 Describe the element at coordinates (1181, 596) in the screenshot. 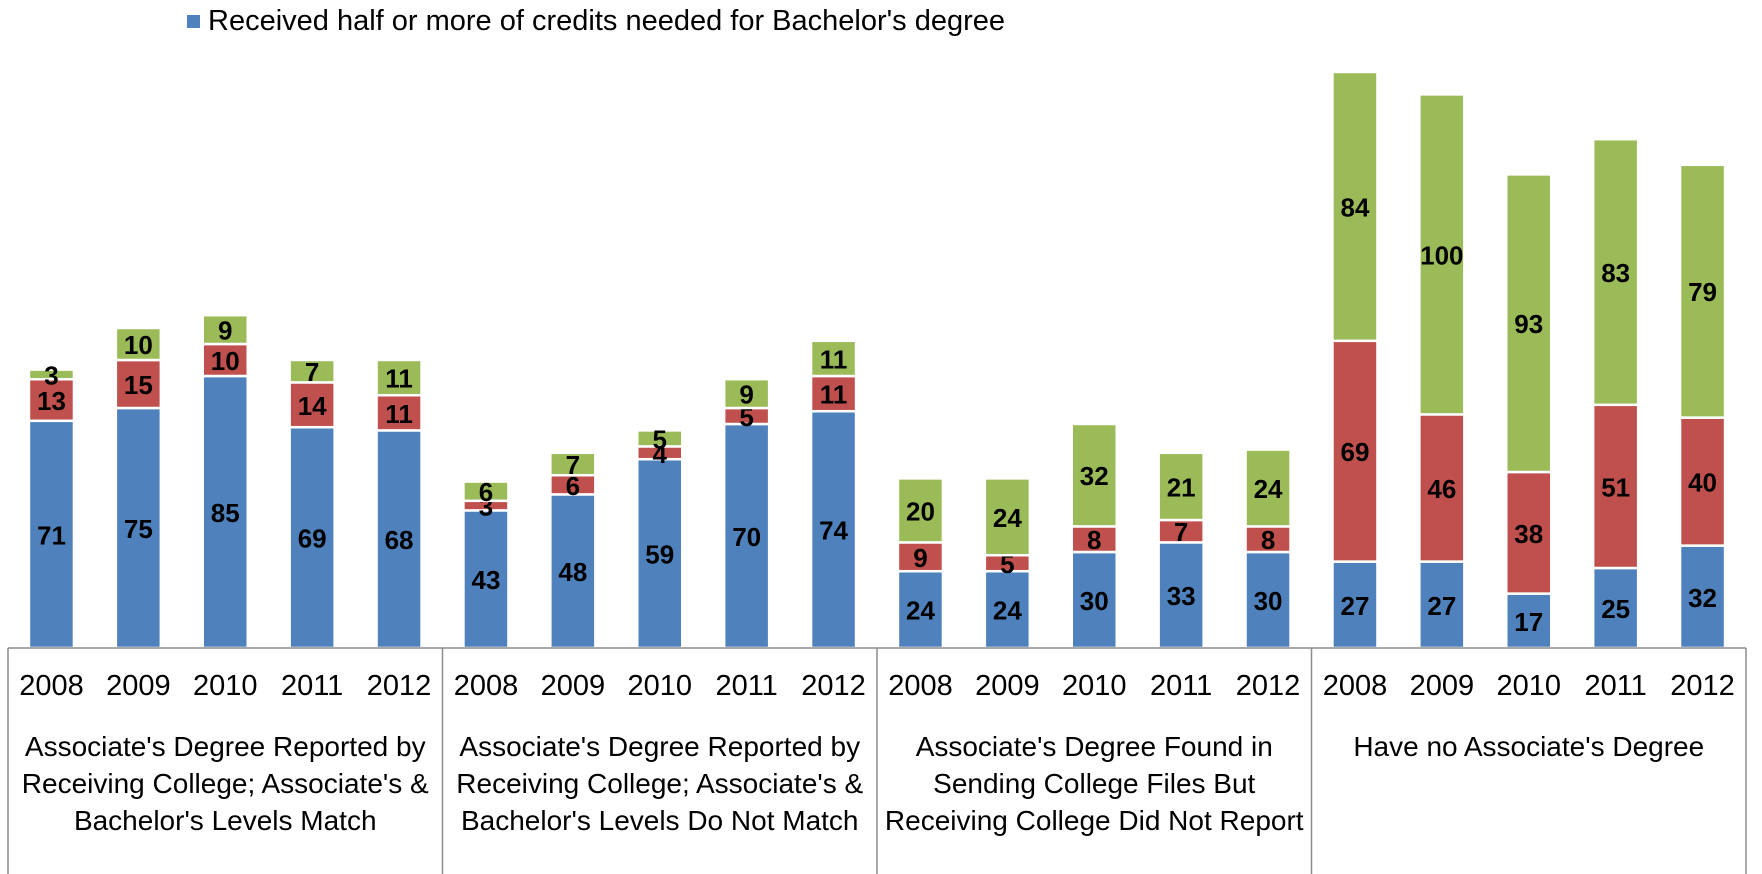

I see `data-label: 33` at that location.